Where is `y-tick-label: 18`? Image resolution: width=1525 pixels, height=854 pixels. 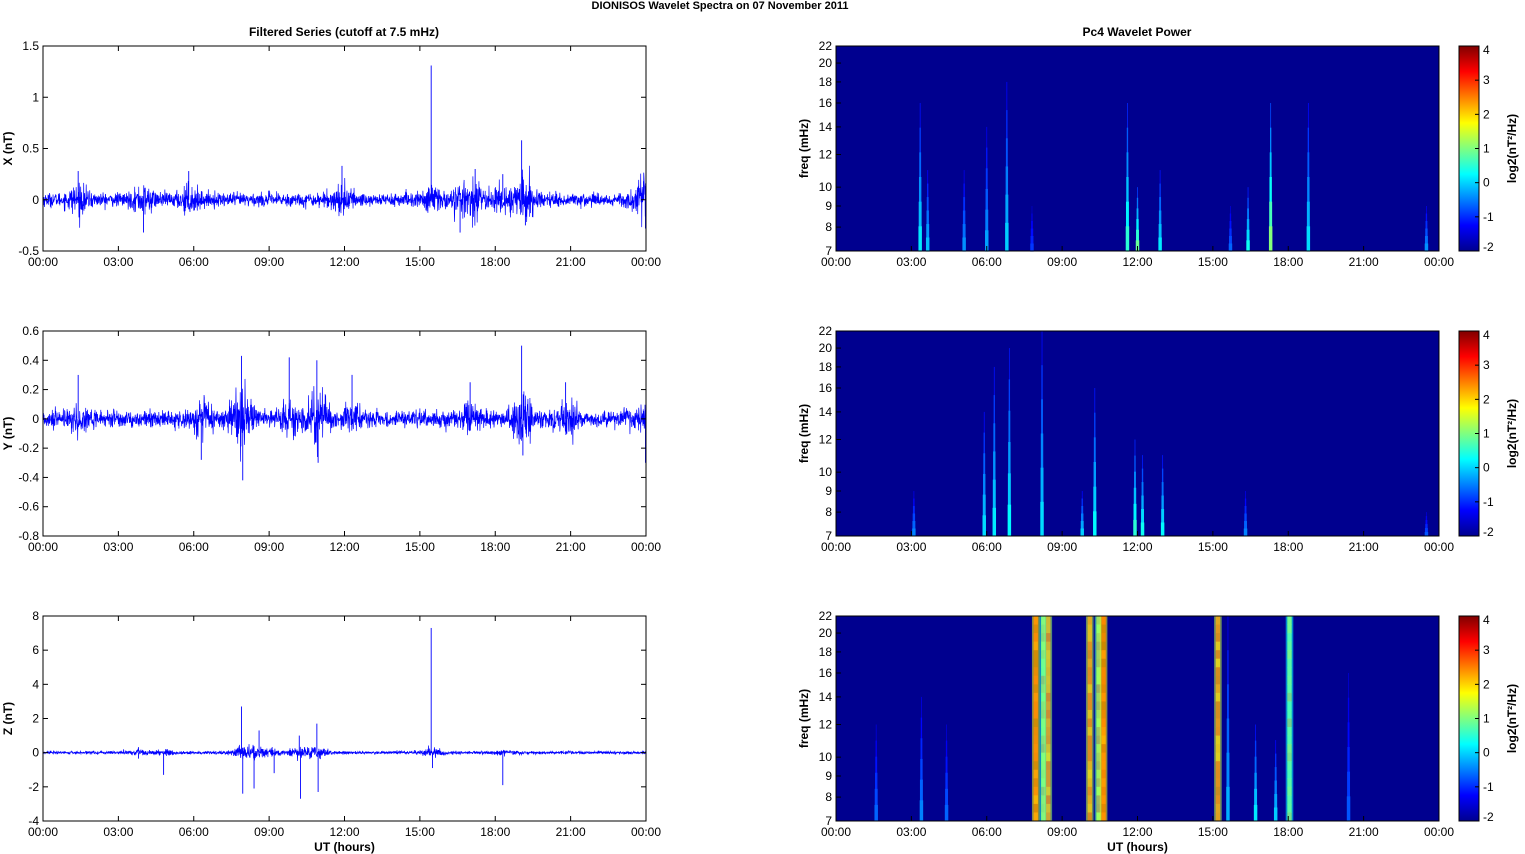 y-tick-label: 18 is located at coordinates (826, 82).